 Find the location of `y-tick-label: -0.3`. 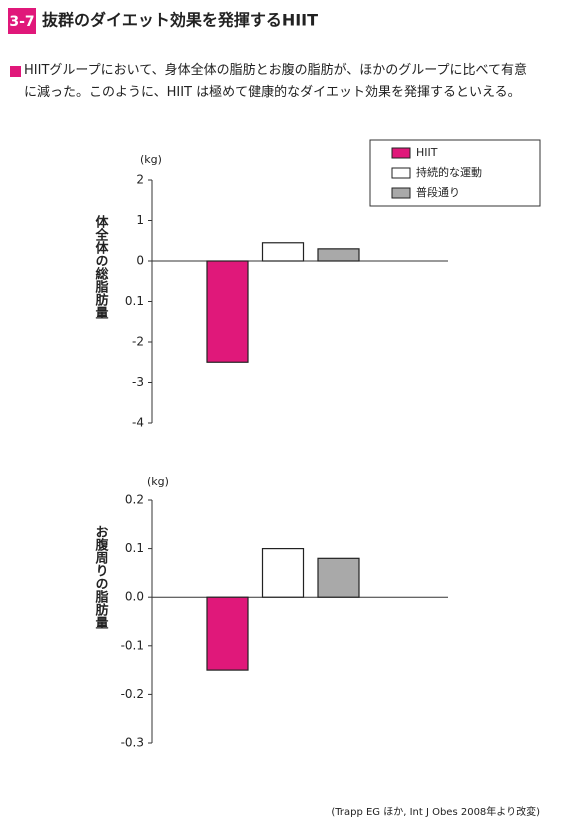

y-tick-label: -0.3 is located at coordinates (132, 743).